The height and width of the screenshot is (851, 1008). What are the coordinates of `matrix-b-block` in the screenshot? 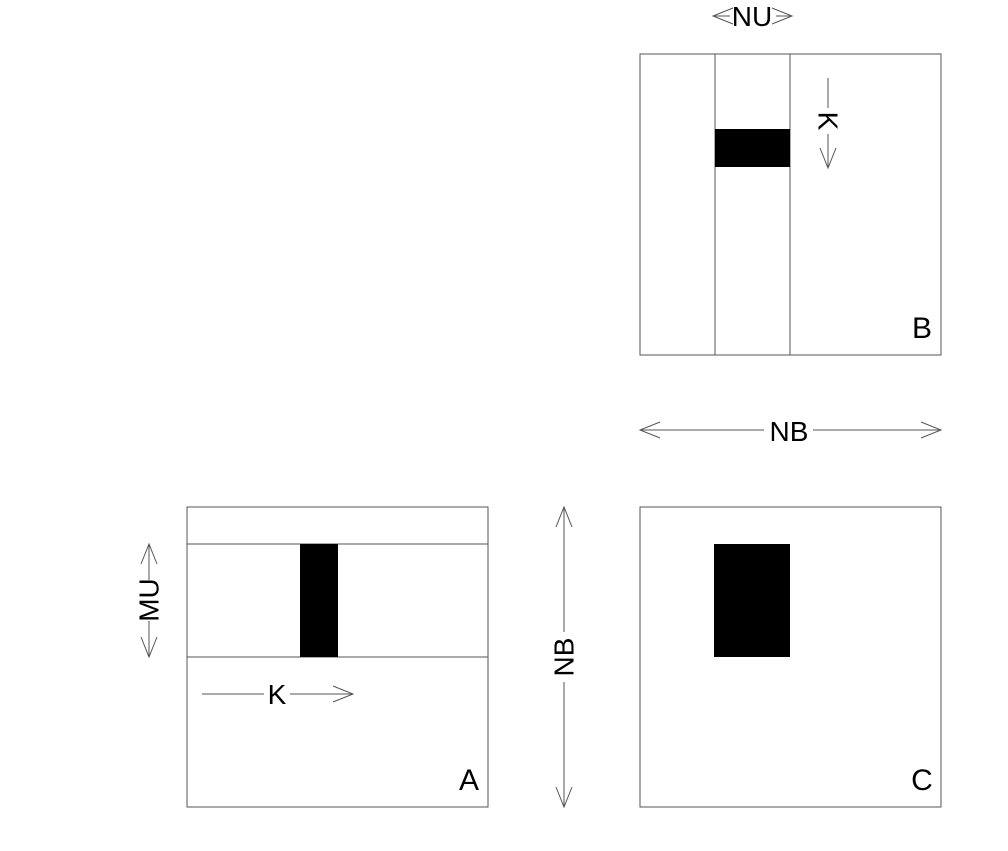 It's located at (752, 148).